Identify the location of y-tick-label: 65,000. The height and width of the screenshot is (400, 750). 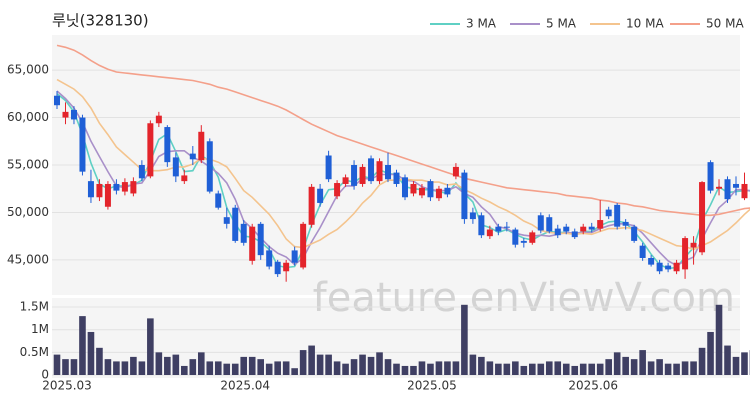
(28, 70).